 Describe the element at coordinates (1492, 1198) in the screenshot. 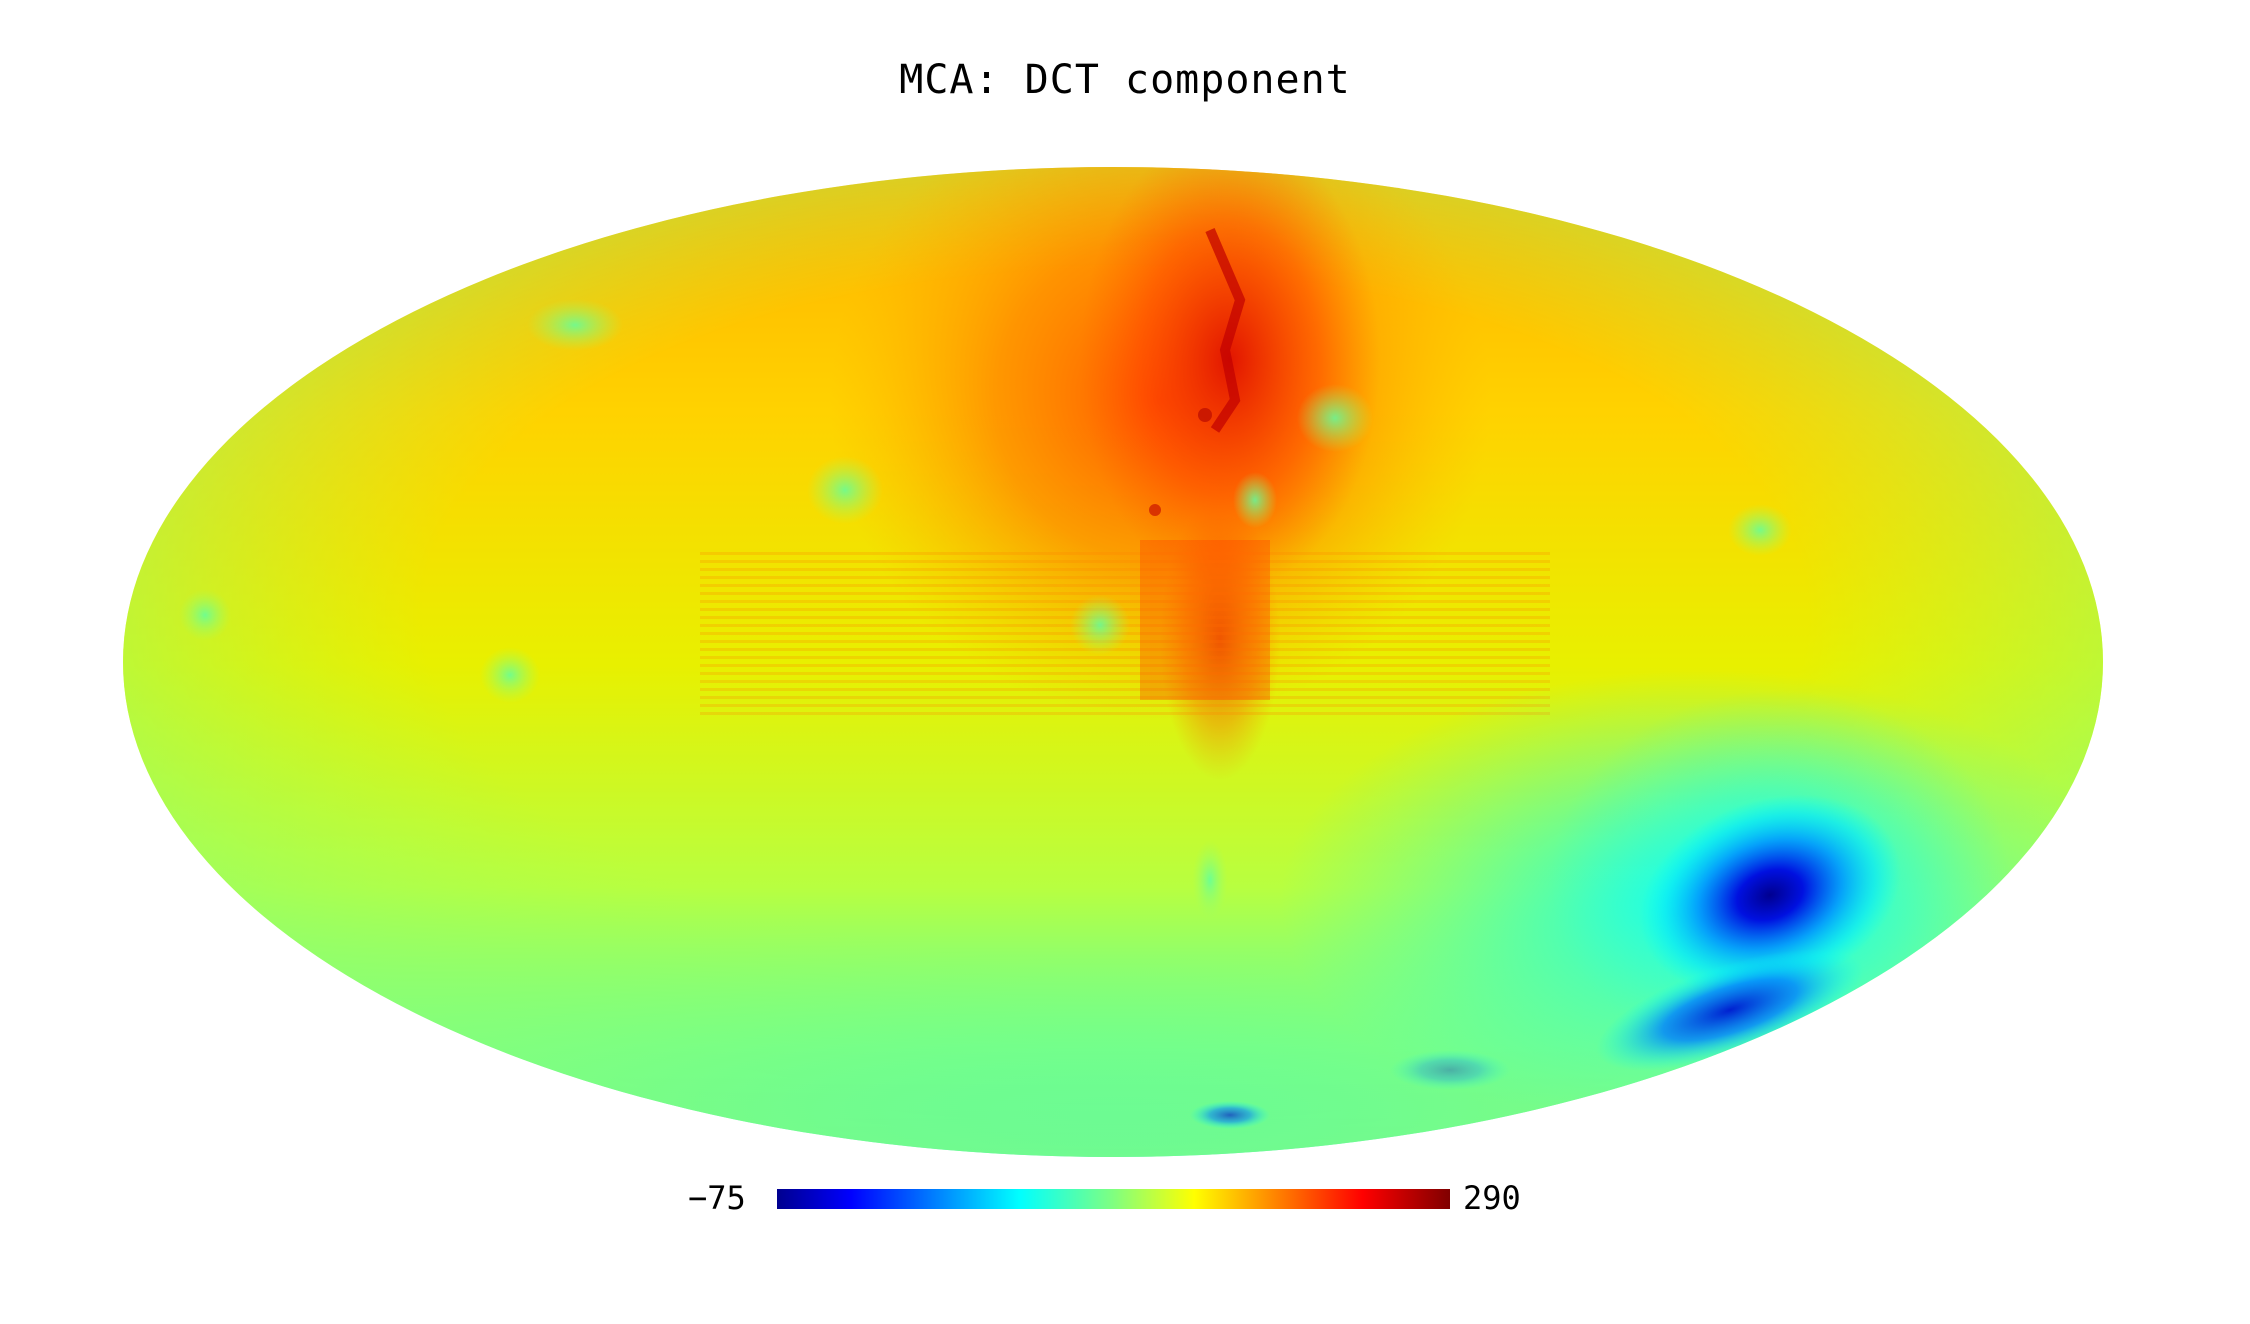

I see `colorbar-max-label: 290` at that location.